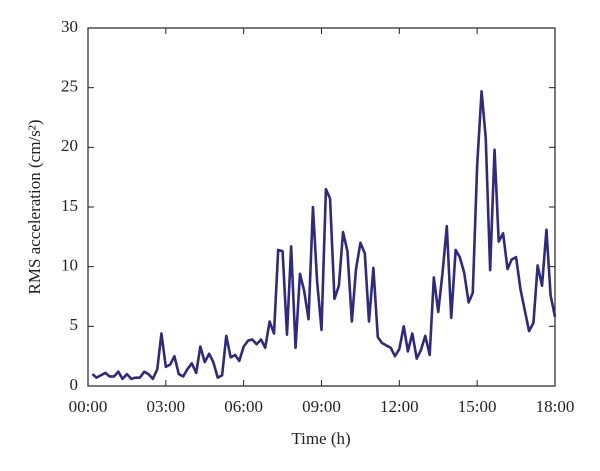  What do you see at coordinates (165, 406) in the screenshot?
I see `x-tick-label: 03:00` at bounding box center [165, 406].